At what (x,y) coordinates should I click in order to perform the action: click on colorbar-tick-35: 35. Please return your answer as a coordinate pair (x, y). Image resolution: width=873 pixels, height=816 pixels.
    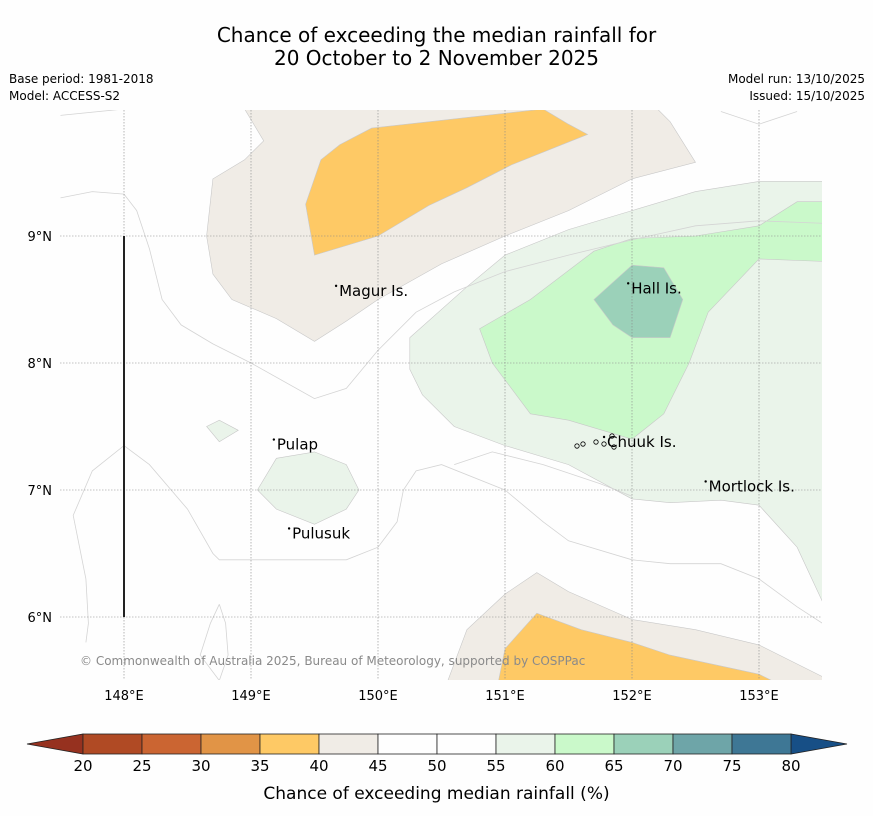
    Looking at the image, I should click on (259, 766).